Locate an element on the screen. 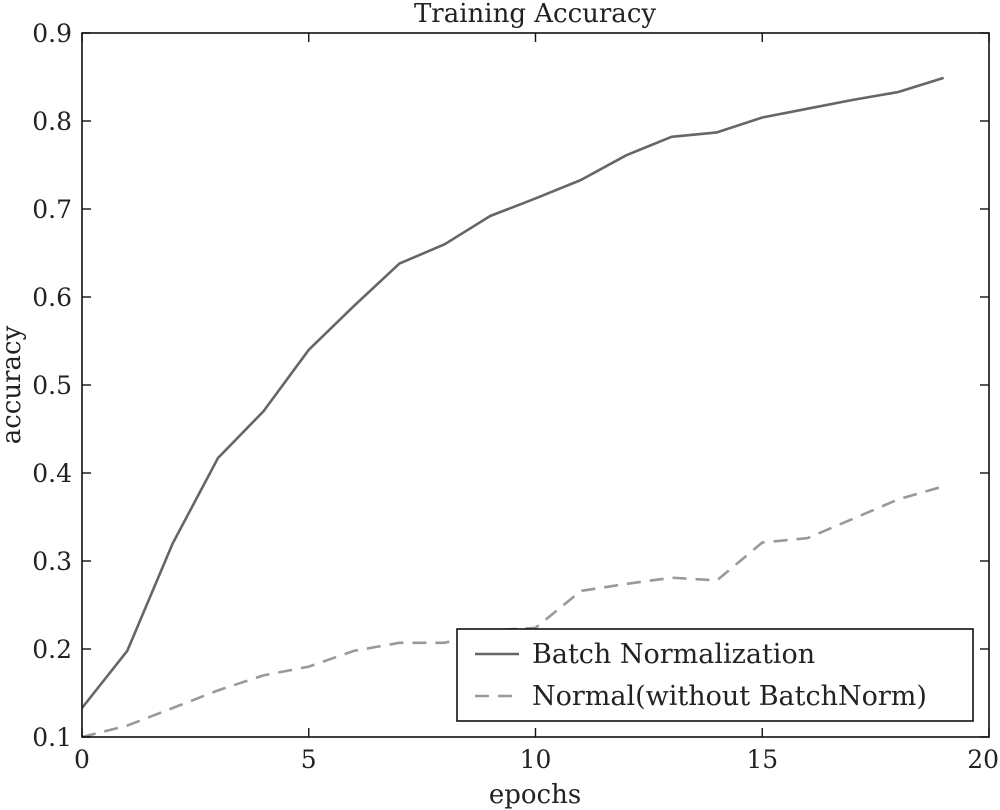 The height and width of the screenshot is (810, 1000). x-axis-label: epochs is located at coordinates (535, 795).